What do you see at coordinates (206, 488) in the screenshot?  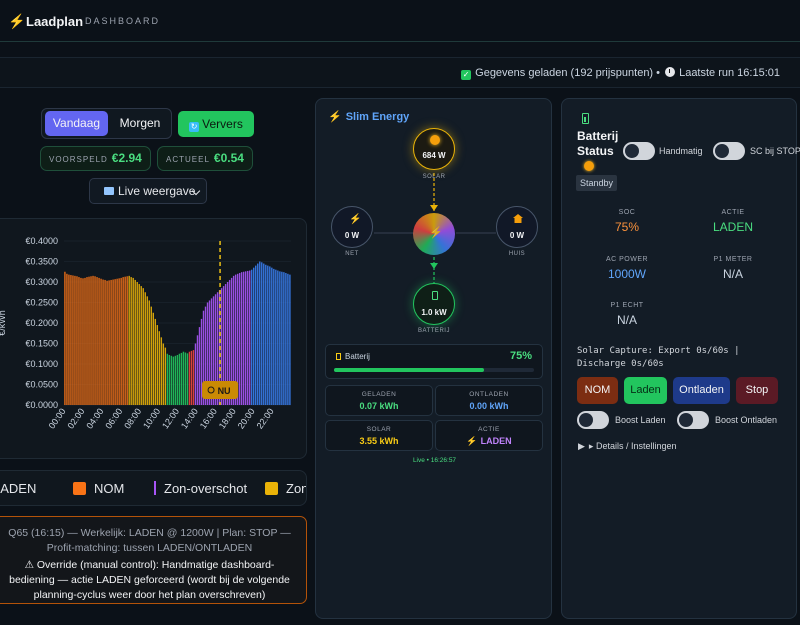 I see `legend-label: Zon-overschot` at bounding box center [206, 488].